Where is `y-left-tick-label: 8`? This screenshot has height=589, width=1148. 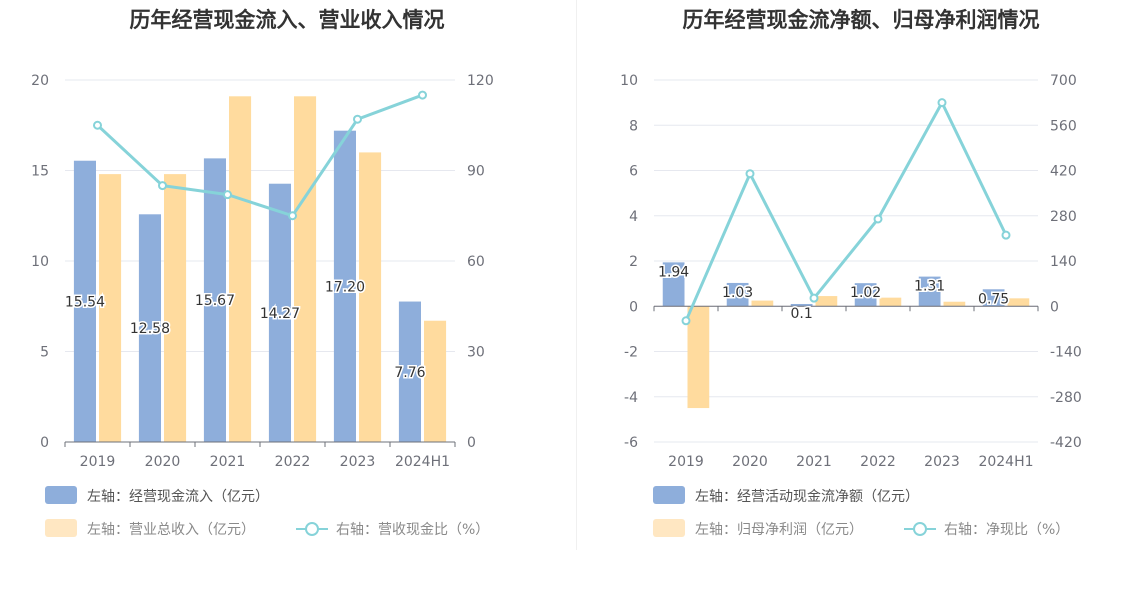 y-left-tick-label: 8 is located at coordinates (633, 126).